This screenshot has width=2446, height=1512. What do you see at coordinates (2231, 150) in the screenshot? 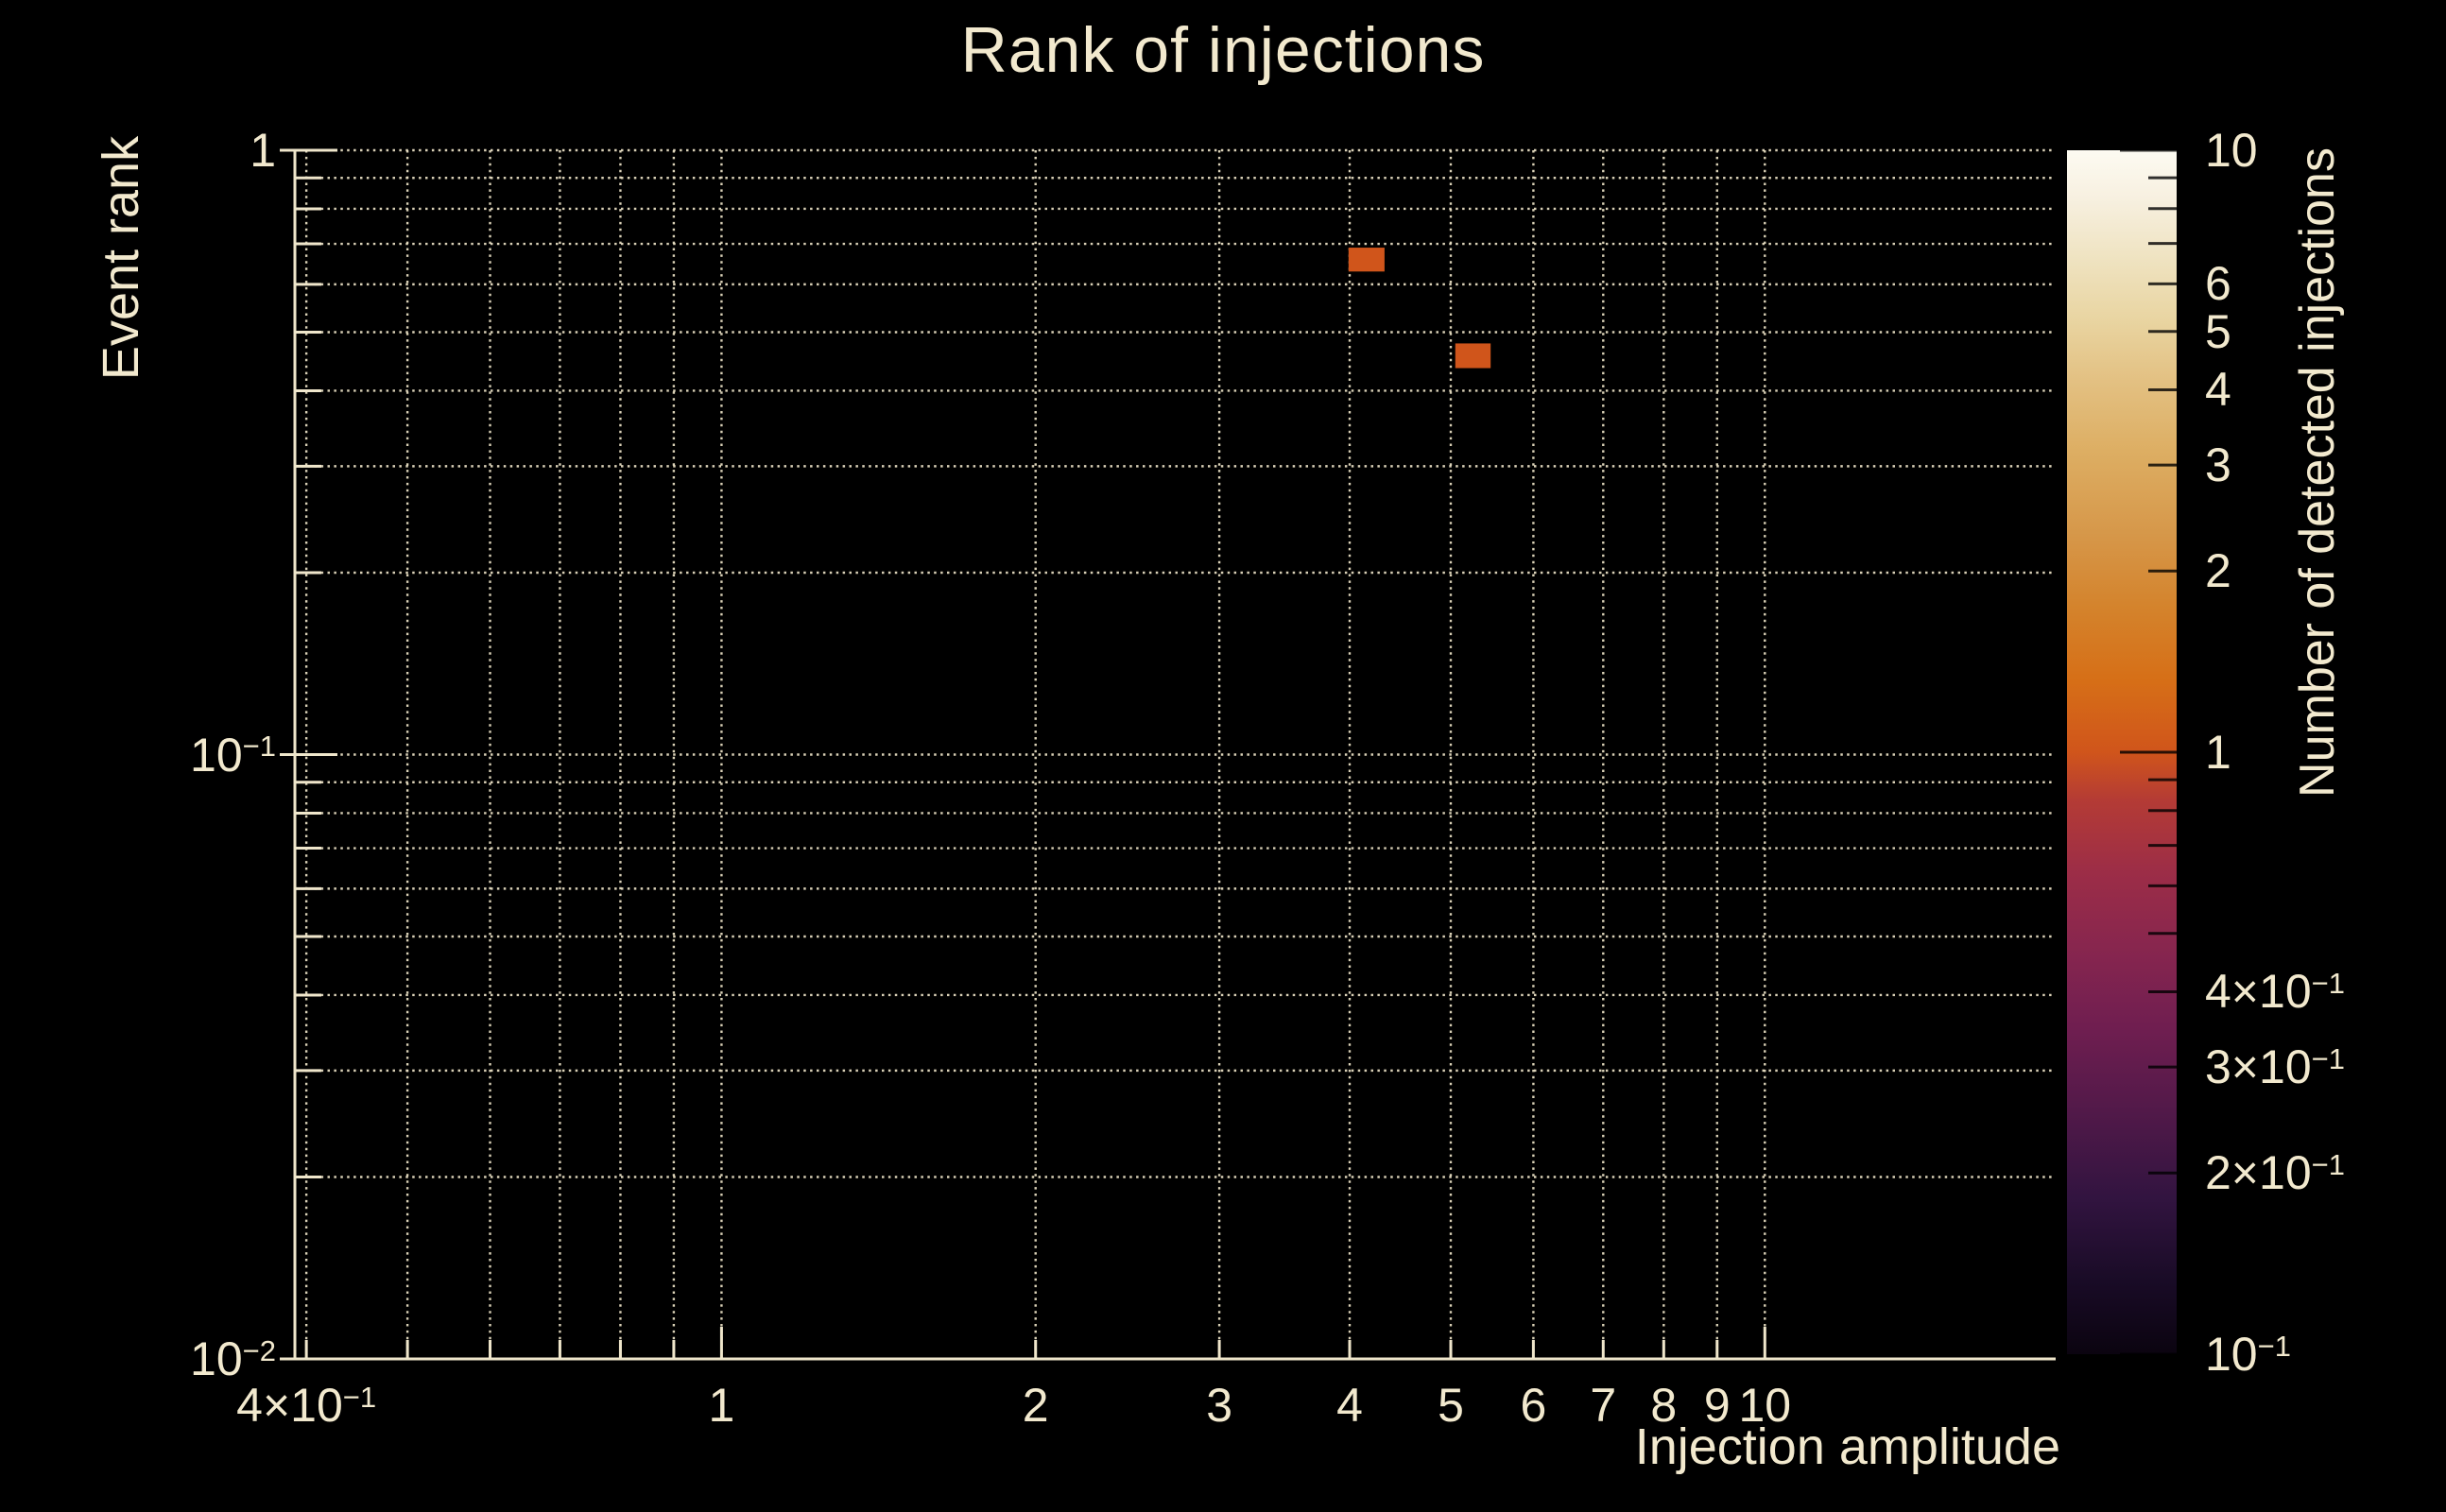
I see `colorbar-tick-label: 10` at bounding box center [2231, 150].